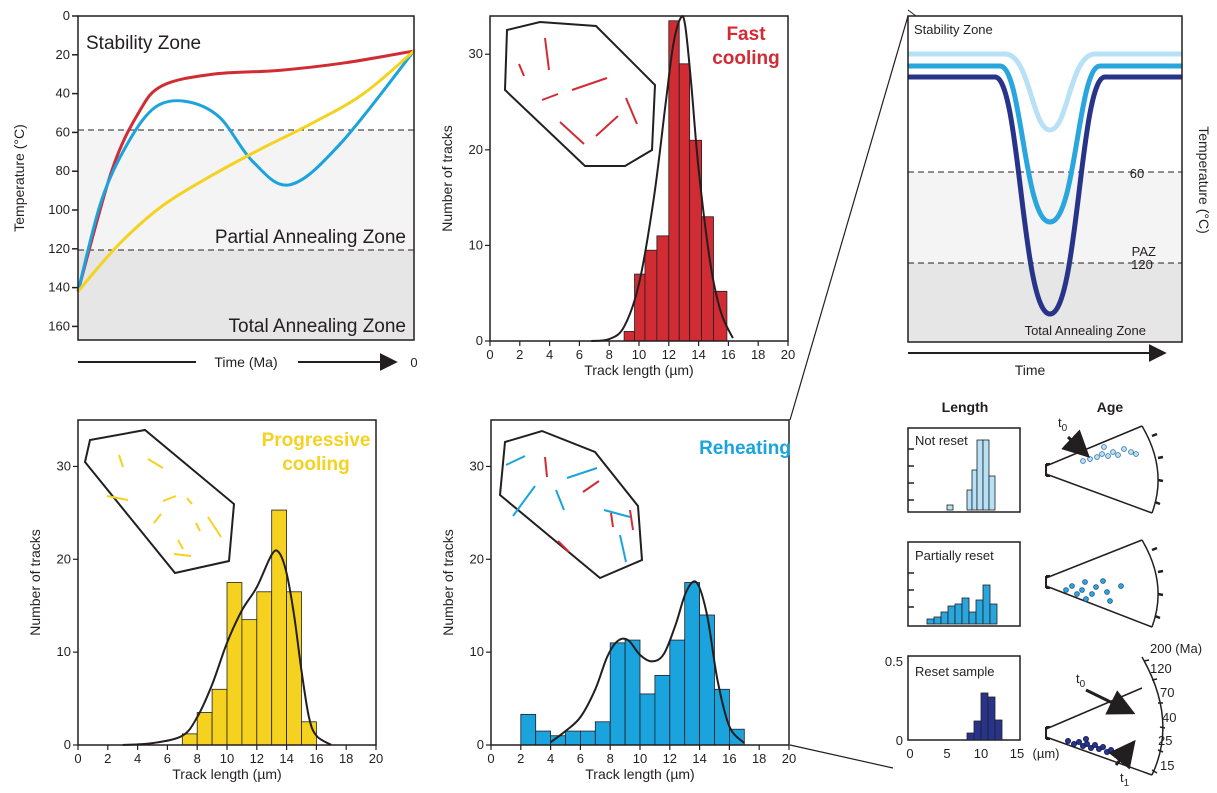  I want to click on age-header: Age, so click(1110, 407).